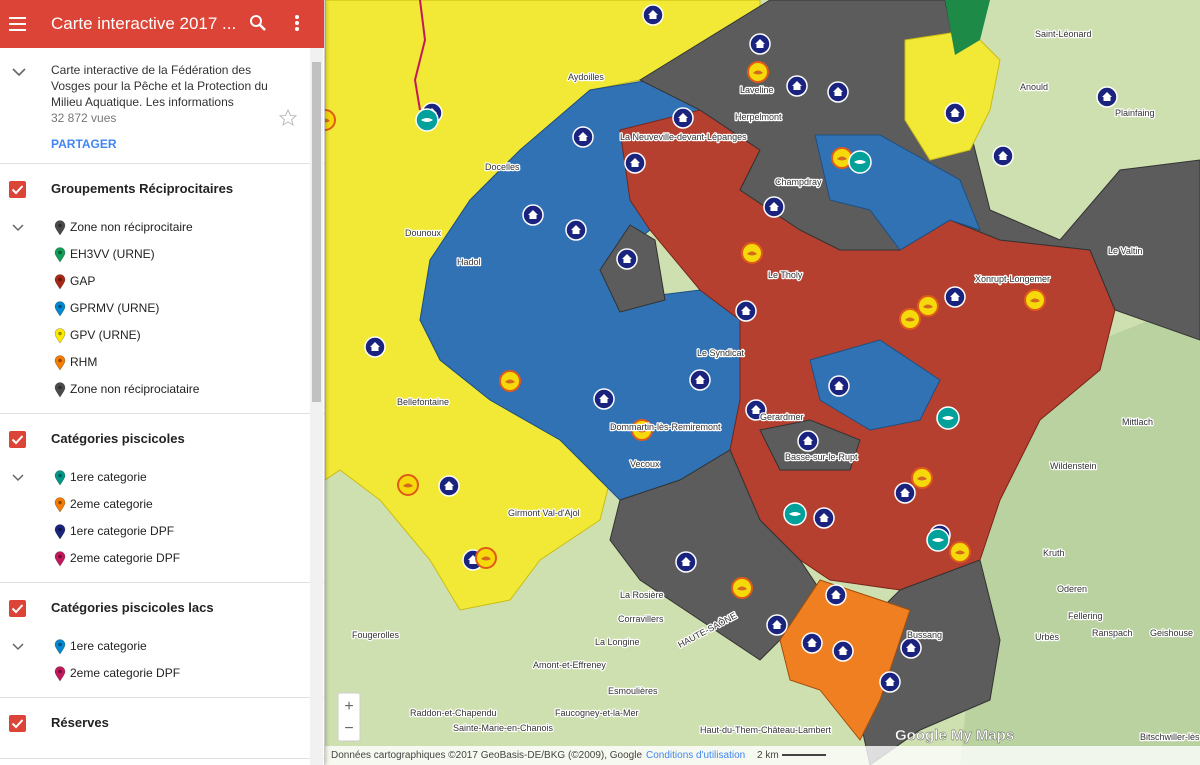  What do you see at coordinates (112, 254) in the screenshot?
I see `legend-label: EH3VV (URNE)` at bounding box center [112, 254].